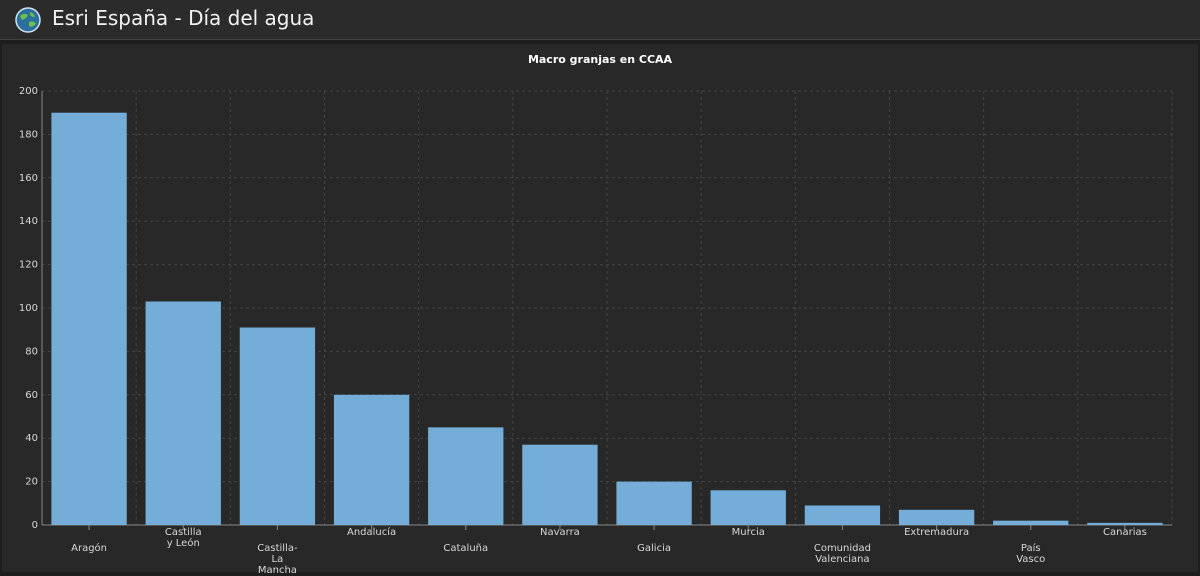  I want to click on y-tick-label: 140, so click(28, 221).